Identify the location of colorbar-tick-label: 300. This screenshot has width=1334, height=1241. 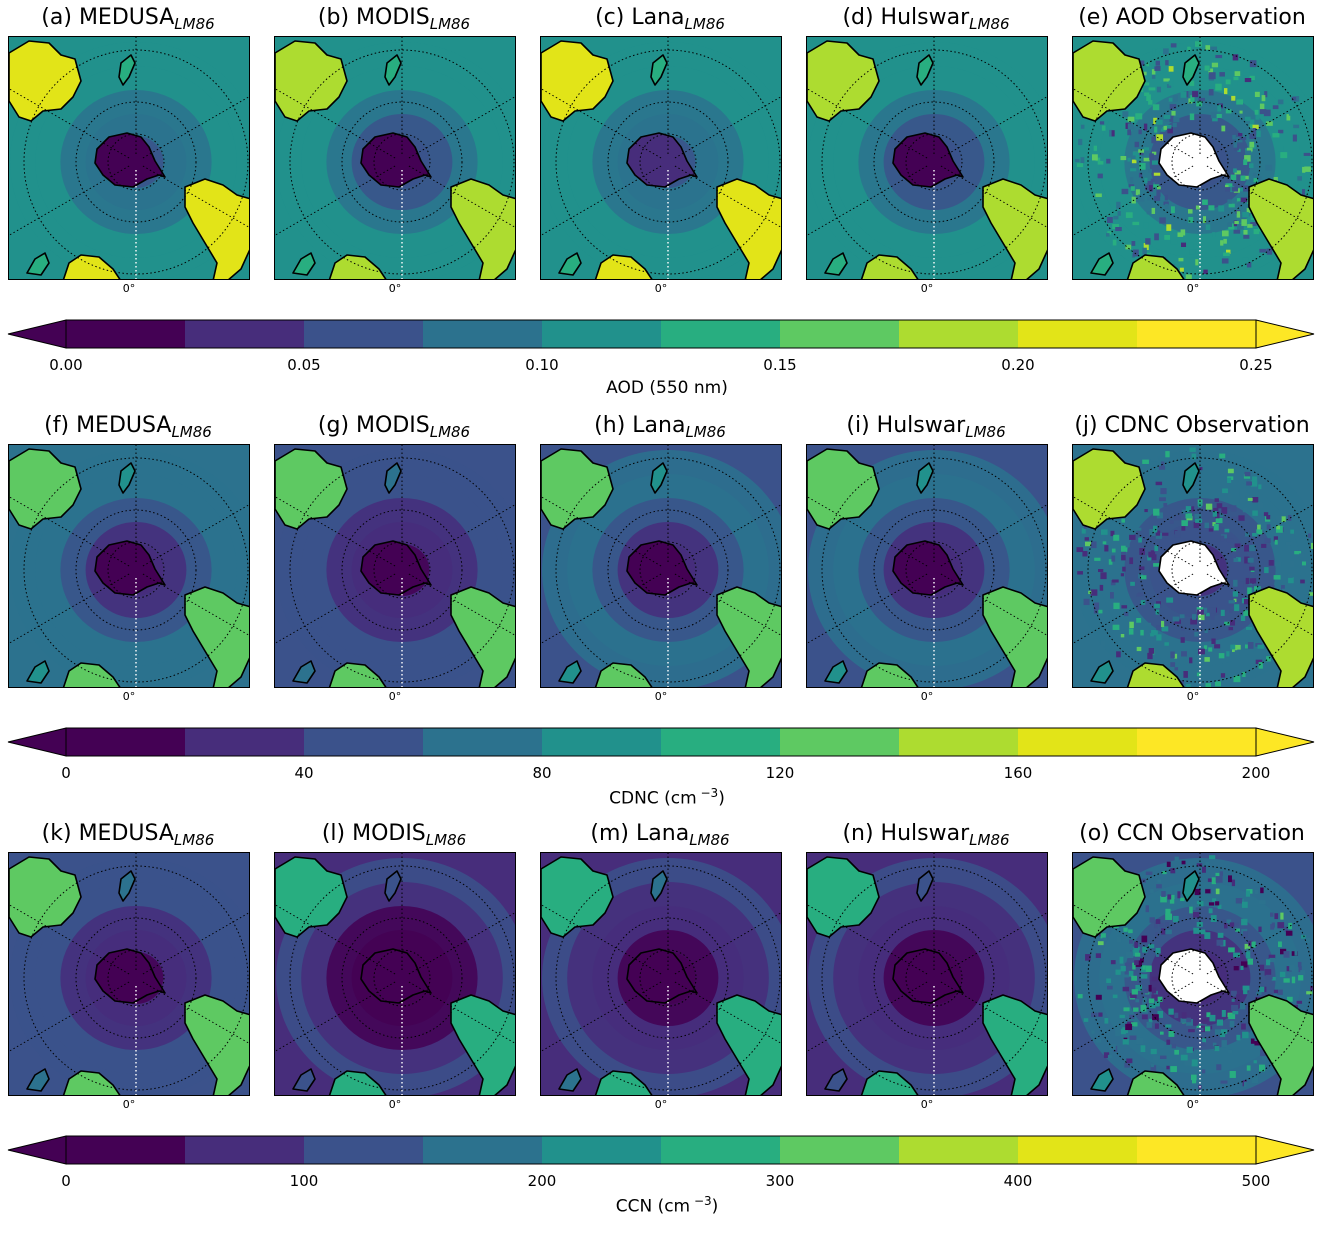
(780, 1181).